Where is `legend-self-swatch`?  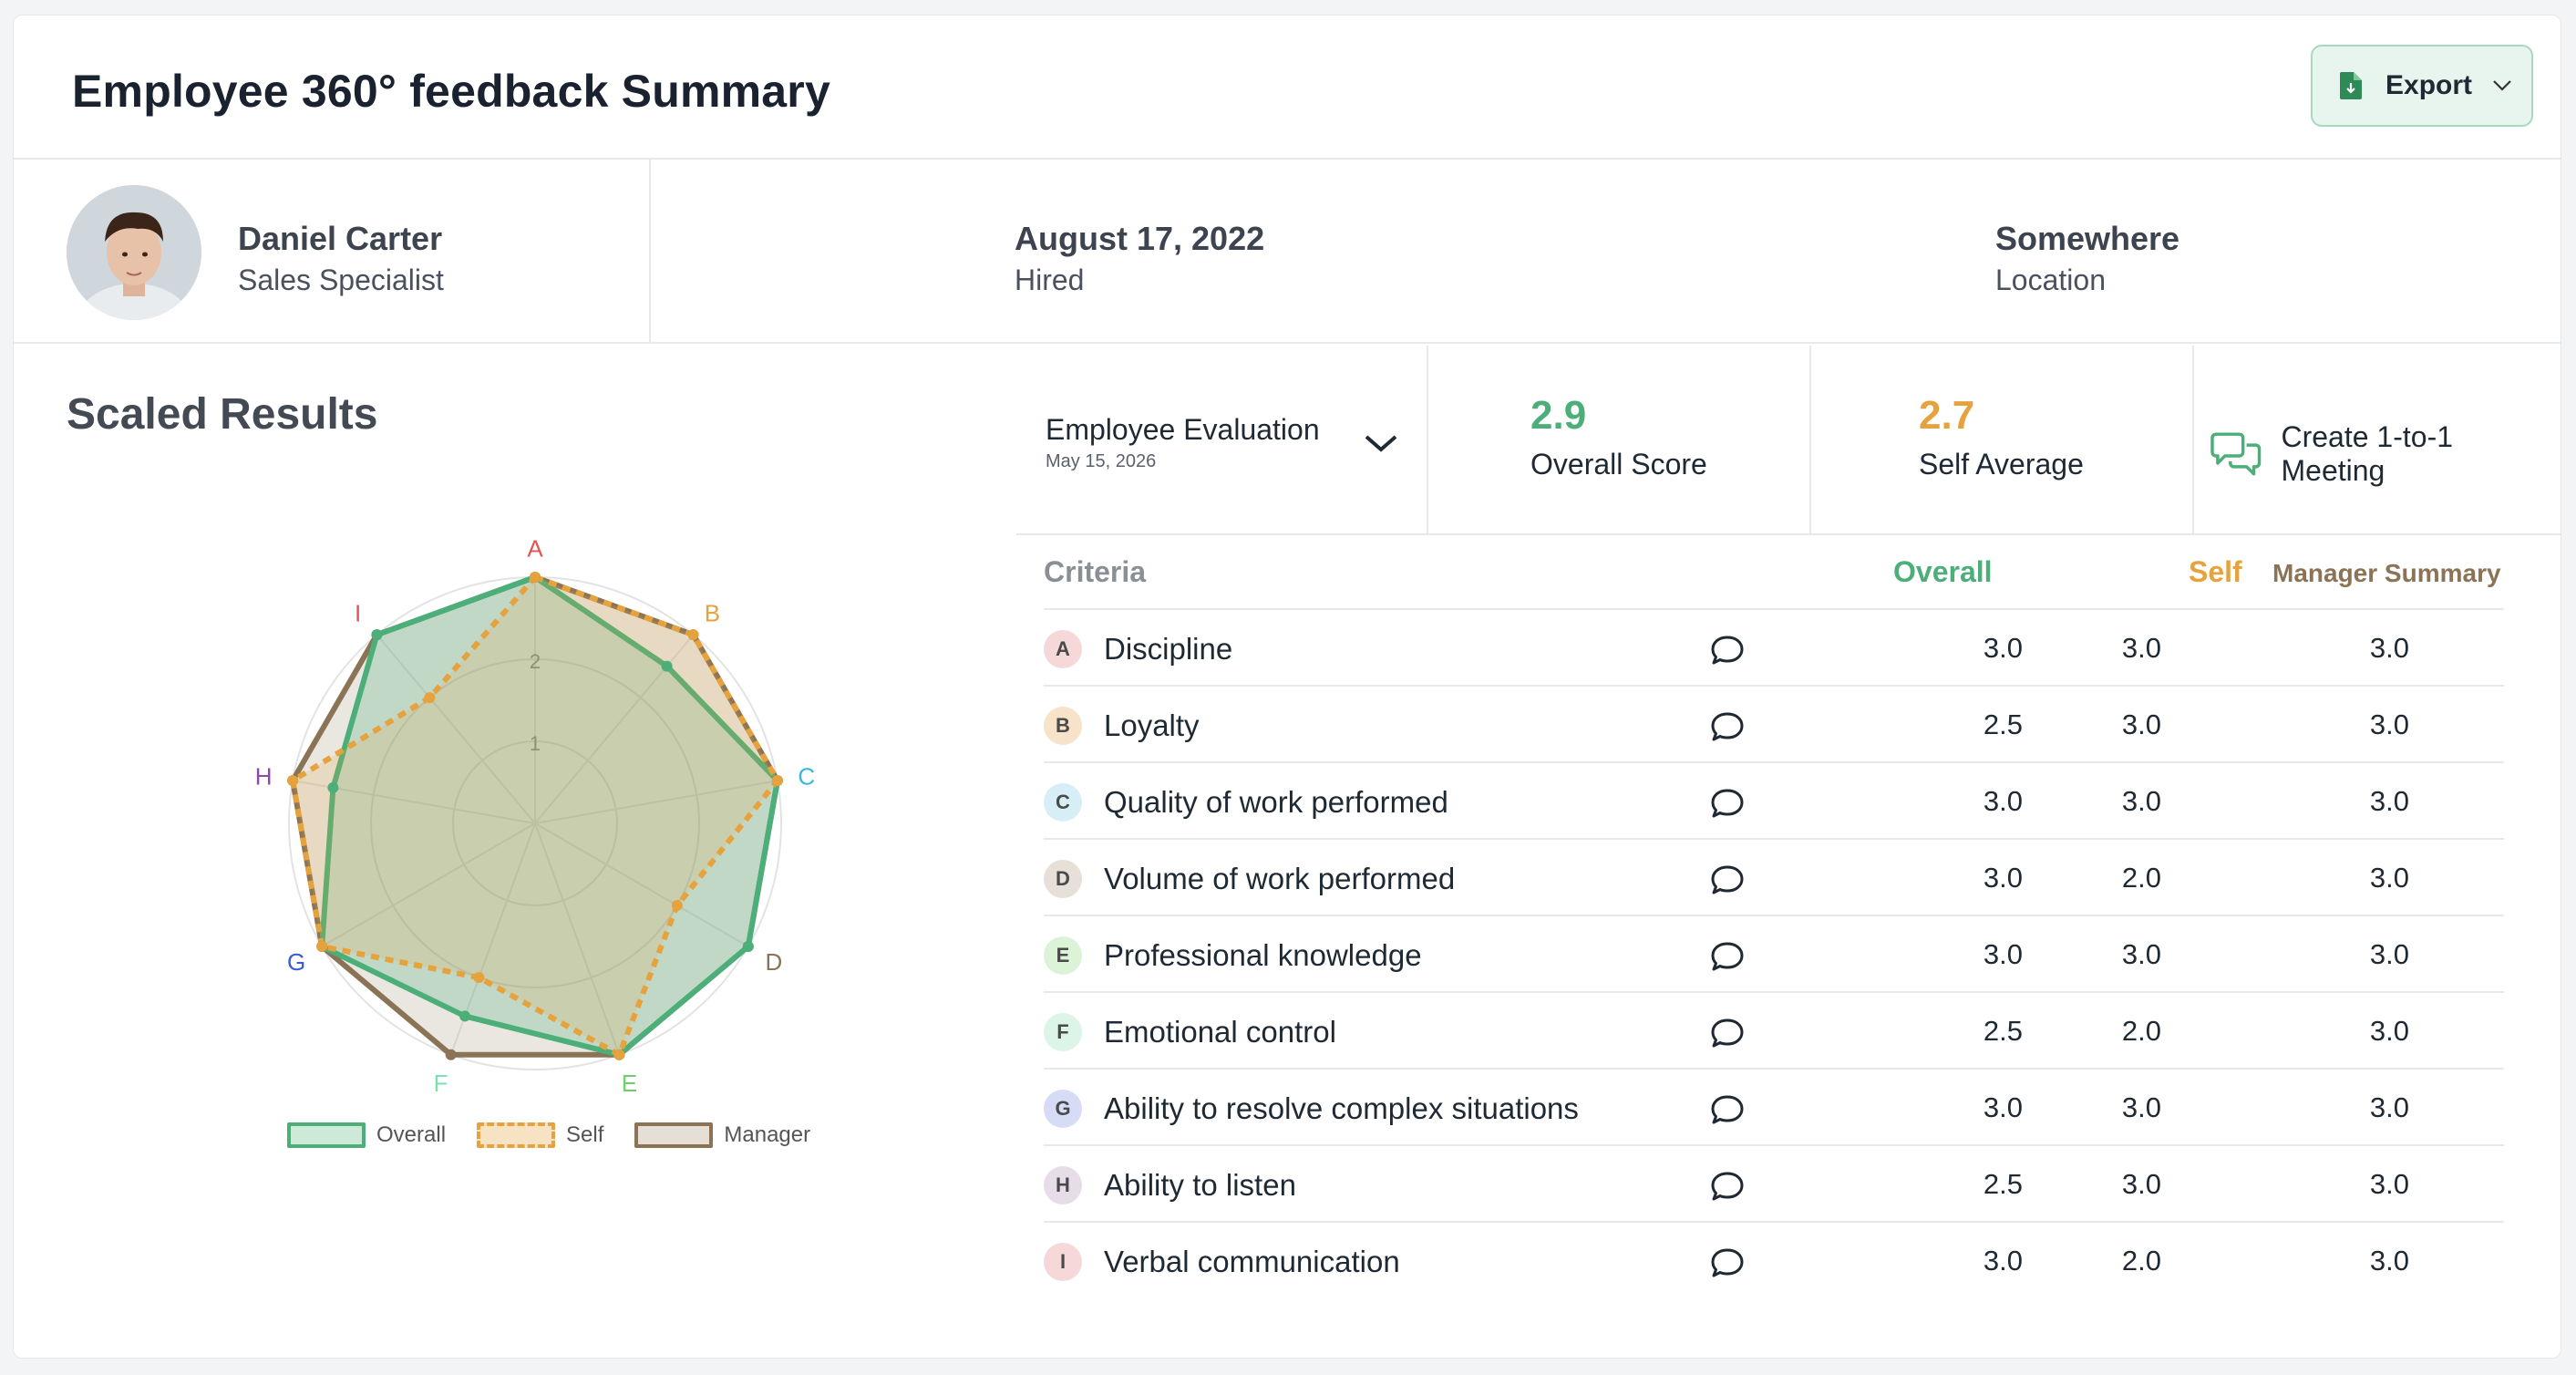
legend-self-swatch is located at coordinates (516, 1135).